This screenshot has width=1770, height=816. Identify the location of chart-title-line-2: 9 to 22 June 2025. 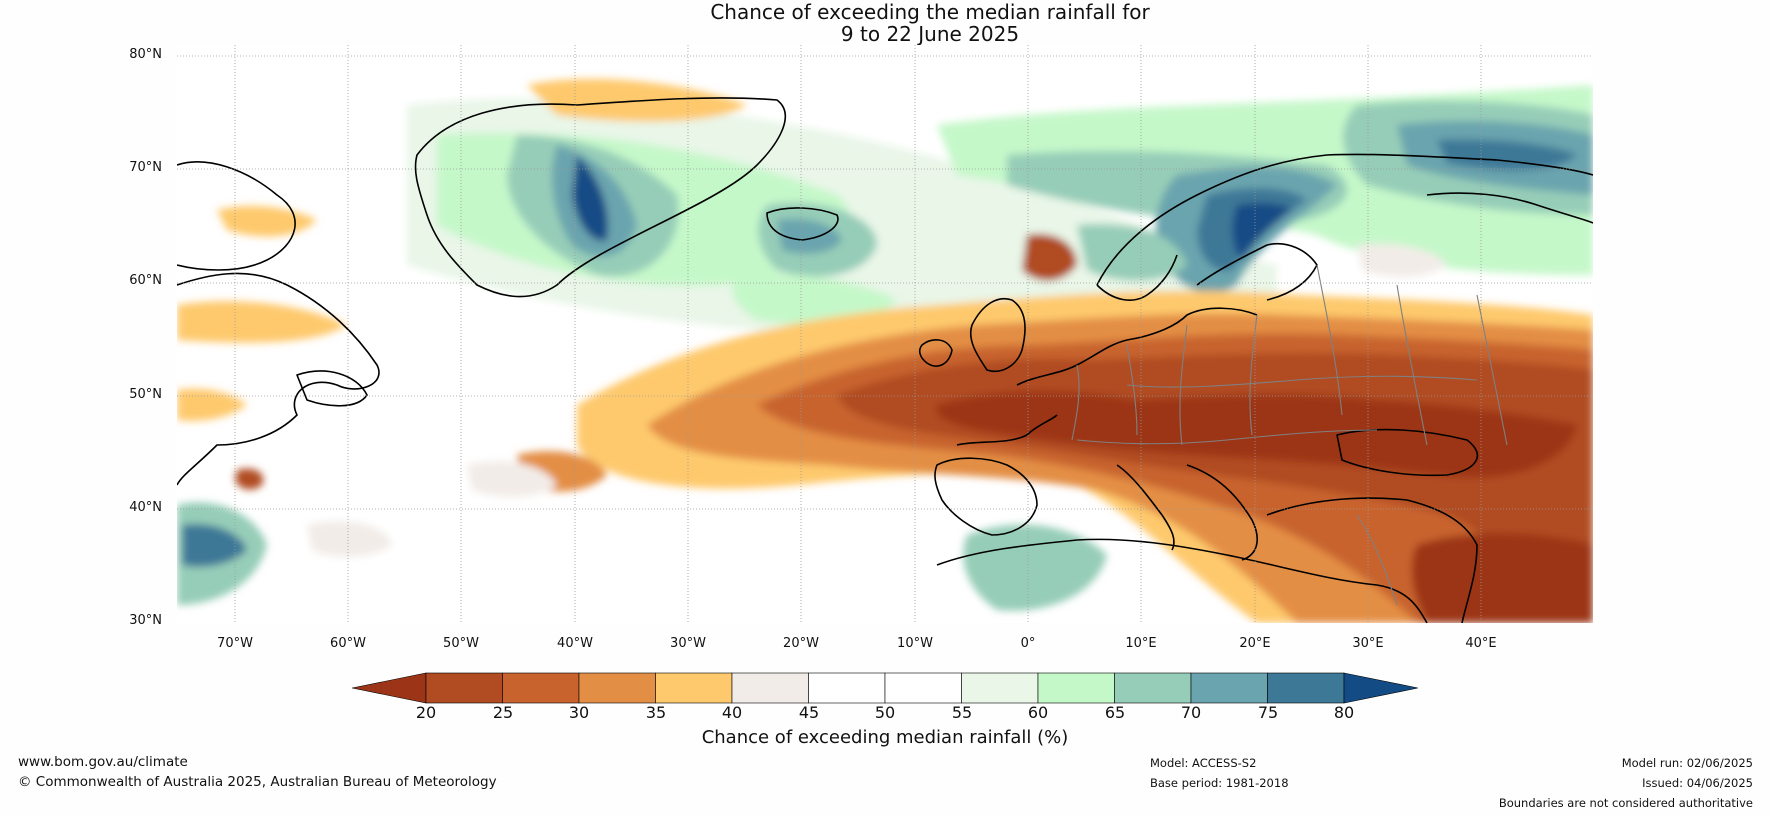
(930, 34).